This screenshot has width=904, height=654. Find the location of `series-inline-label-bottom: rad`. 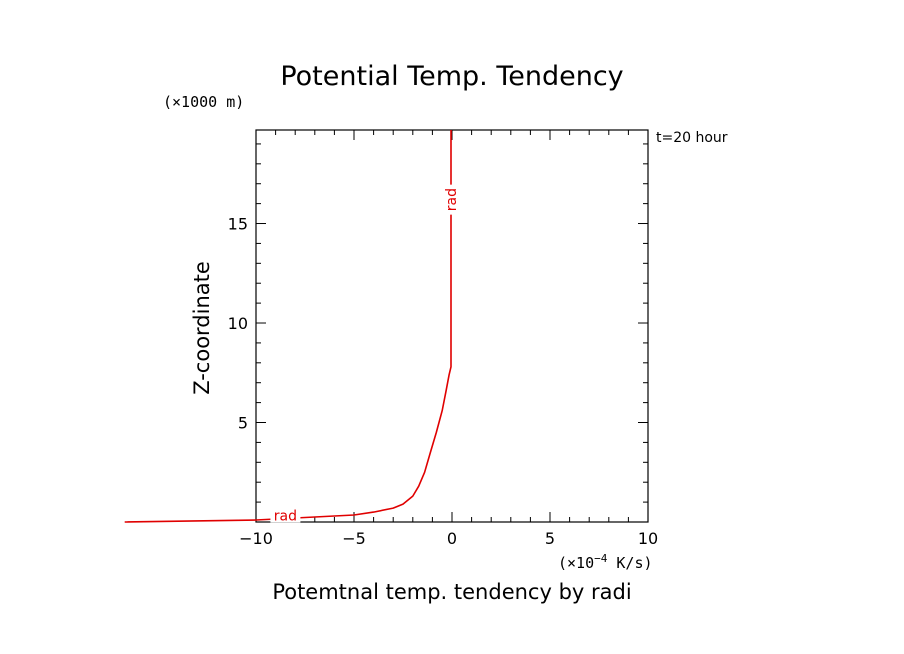

series-inline-label-bottom: rad is located at coordinates (285, 516).